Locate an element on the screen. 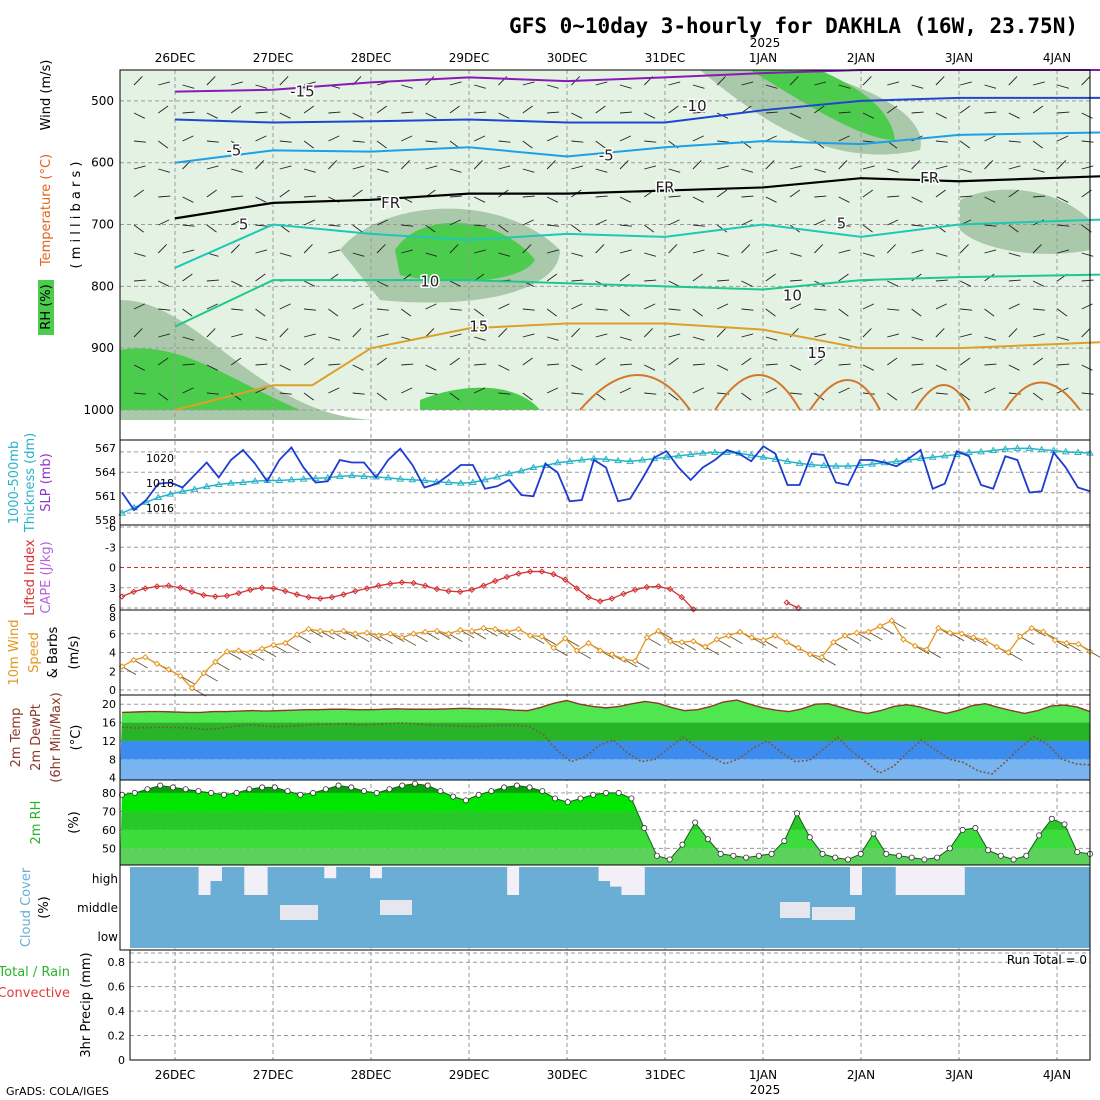 The width and height of the screenshot is (1100, 1100). ylabel-wind-3: & Barbs is located at coordinates (53, 653).